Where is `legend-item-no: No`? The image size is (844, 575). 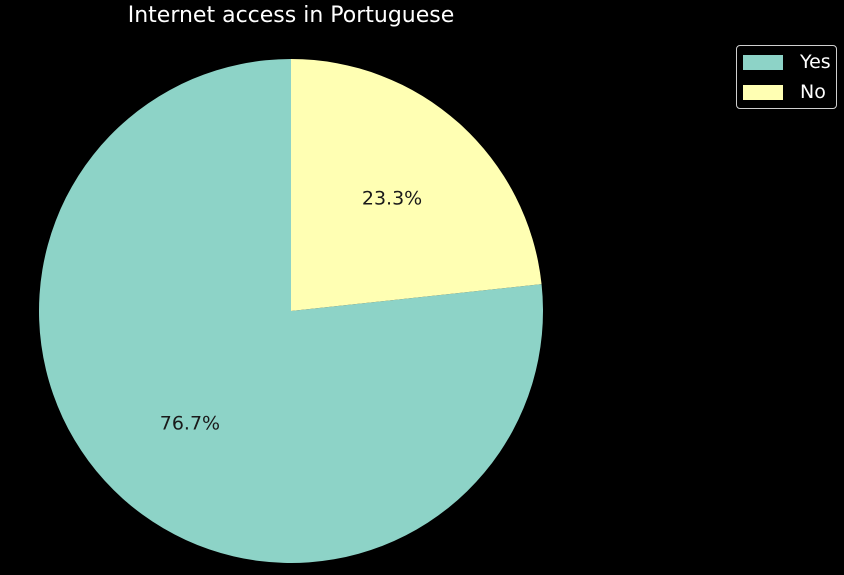 legend-item-no: No is located at coordinates (784, 92).